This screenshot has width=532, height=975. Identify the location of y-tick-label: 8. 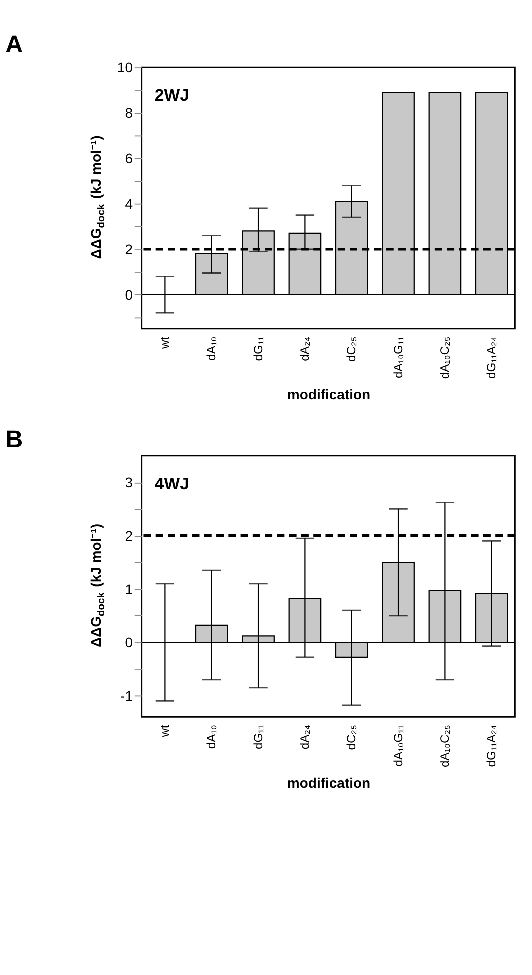
(129, 113).